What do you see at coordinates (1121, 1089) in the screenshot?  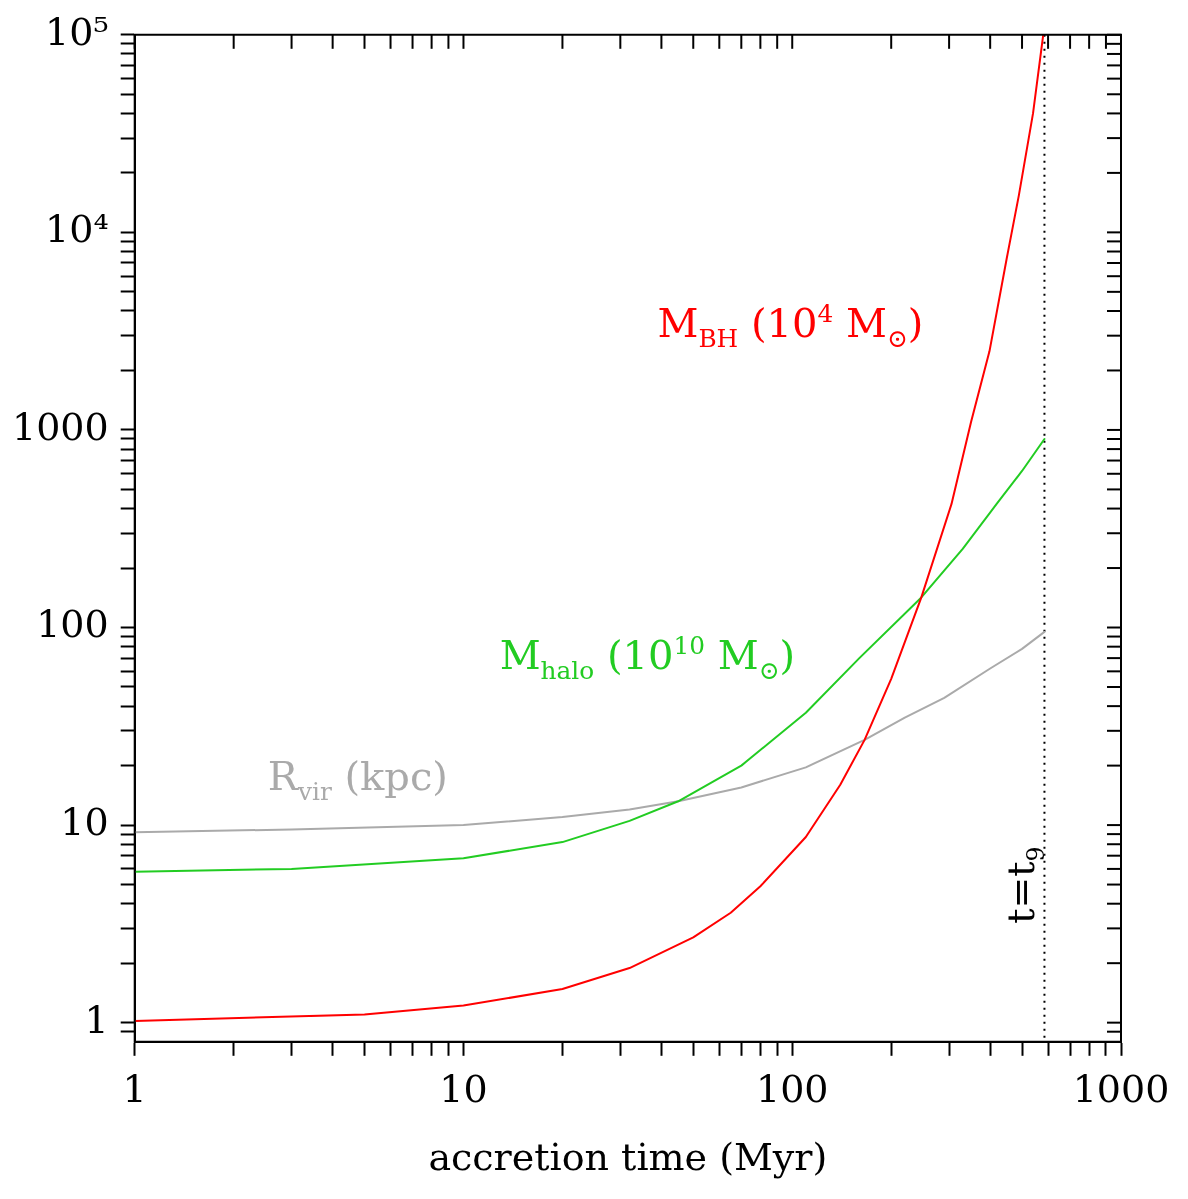 I see `x-tick-label: 1000` at bounding box center [1121, 1089].